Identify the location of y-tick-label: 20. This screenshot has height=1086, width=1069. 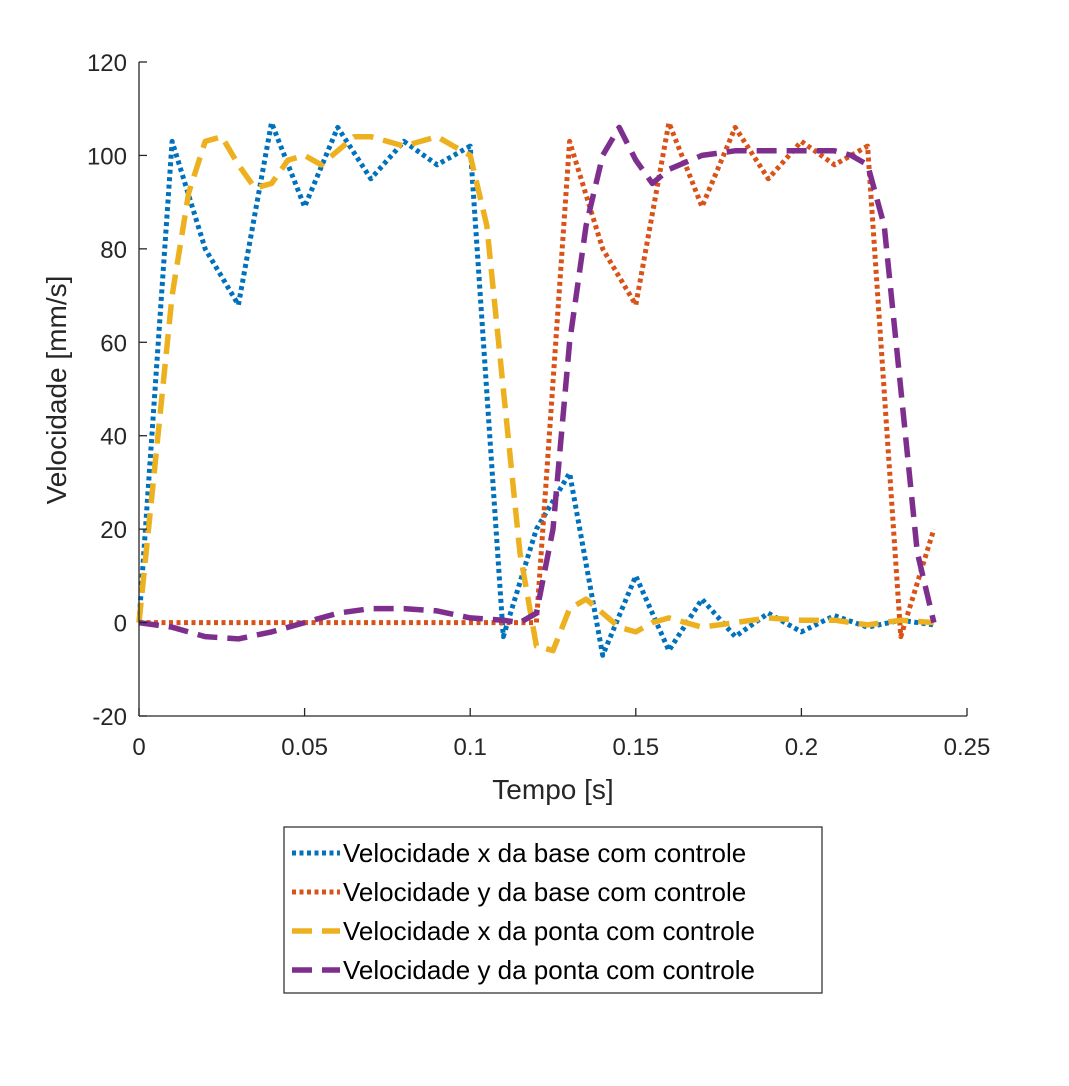
(113, 530).